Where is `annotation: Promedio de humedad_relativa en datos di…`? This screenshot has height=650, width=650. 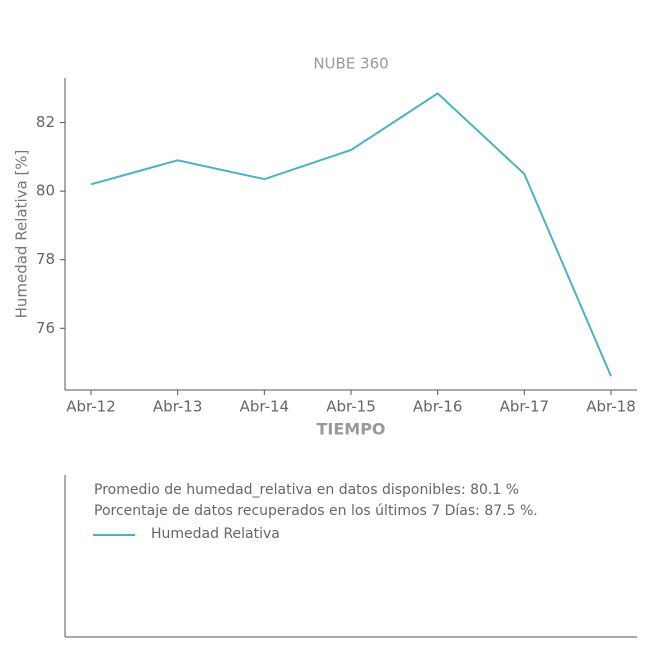 annotation: Promedio de humedad_relativa en datos di… is located at coordinates (306, 490).